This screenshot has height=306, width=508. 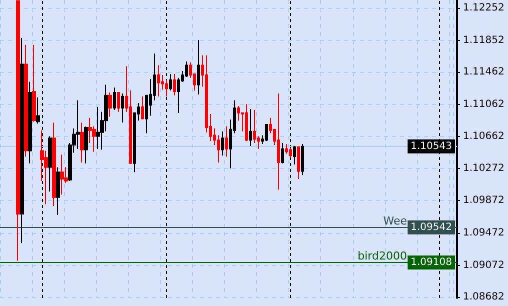 What do you see at coordinates (483, 72) in the screenshot?
I see `y-tick-label: 1.11462` at bounding box center [483, 72].